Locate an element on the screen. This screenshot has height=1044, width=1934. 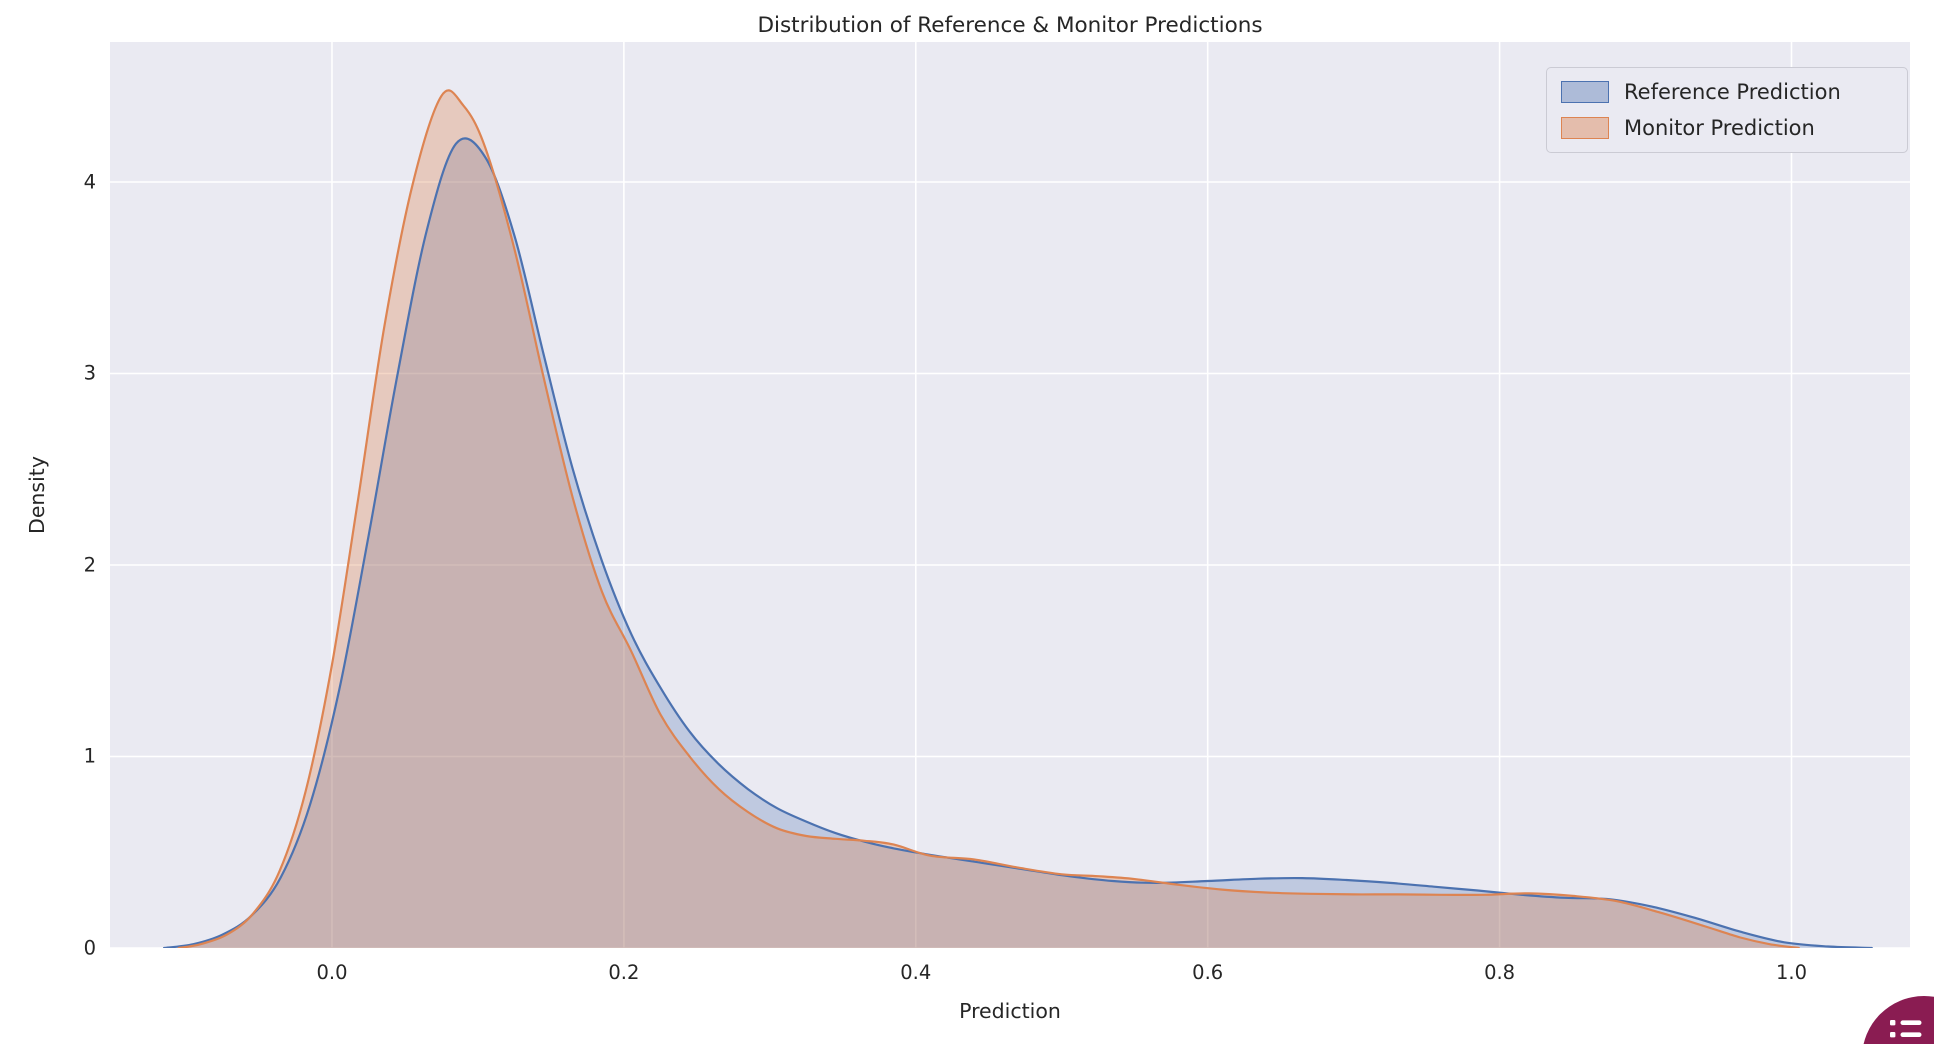
legend-item-monitor: Monitor Prediction is located at coordinates (1727, 128).